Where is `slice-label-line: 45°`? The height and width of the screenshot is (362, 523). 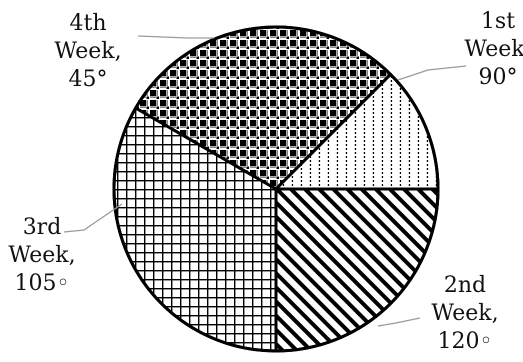 slice-label-line: 45° is located at coordinates (88, 79).